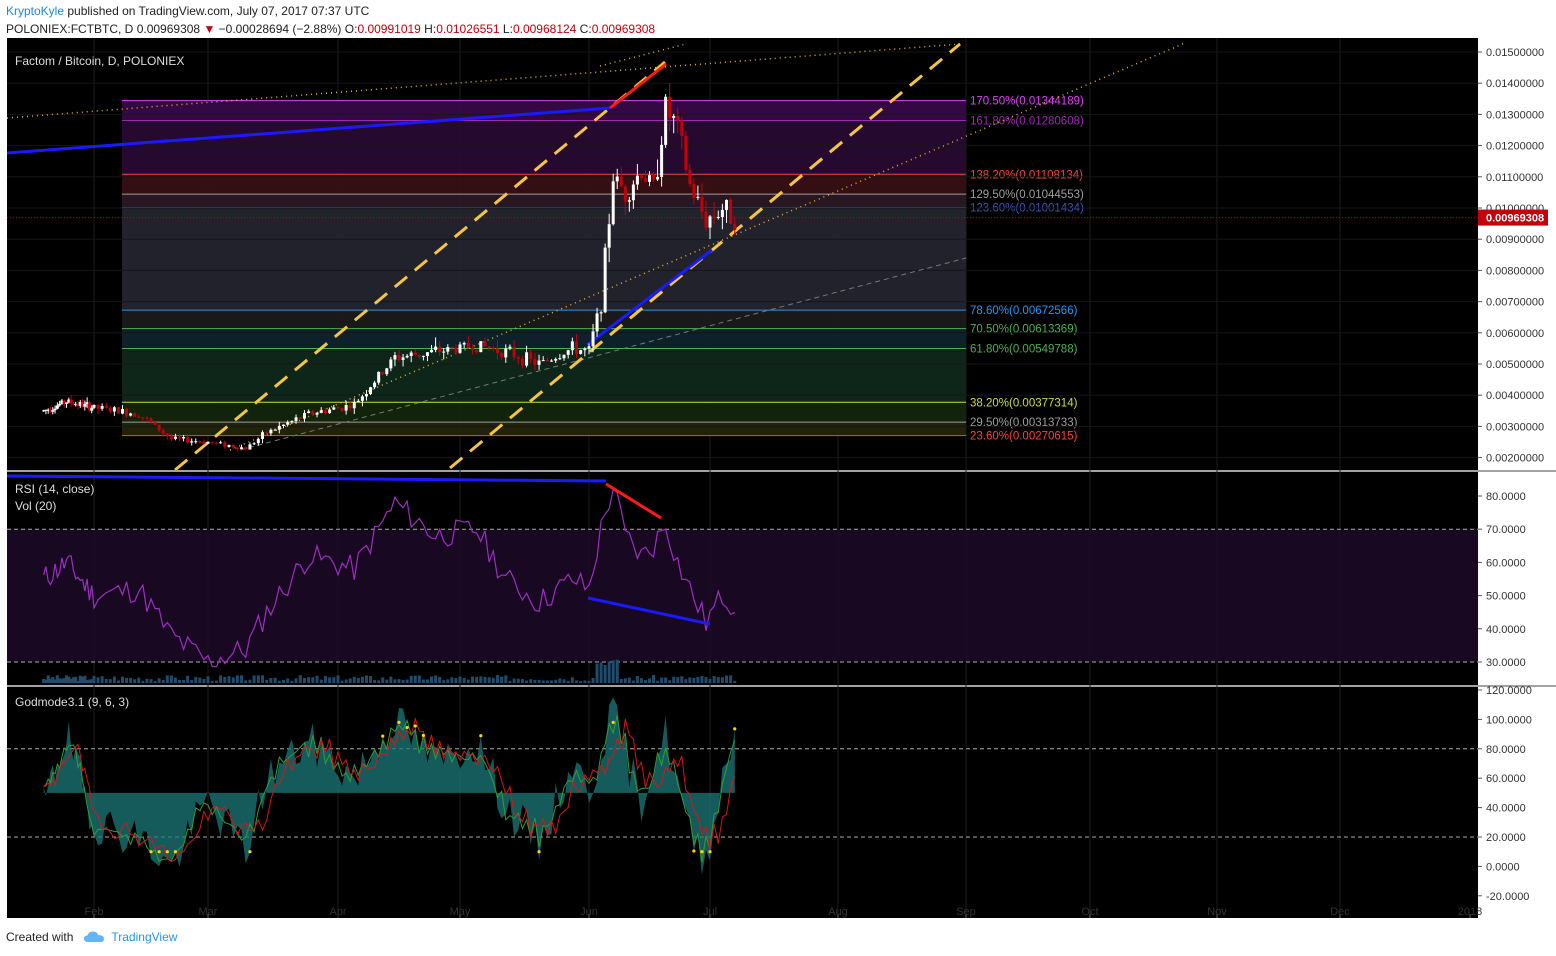 The image size is (1556, 956). What do you see at coordinates (144, 937) in the screenshot?
I see `tradingview-brand: TradingView` at bounding box center [144, 937].